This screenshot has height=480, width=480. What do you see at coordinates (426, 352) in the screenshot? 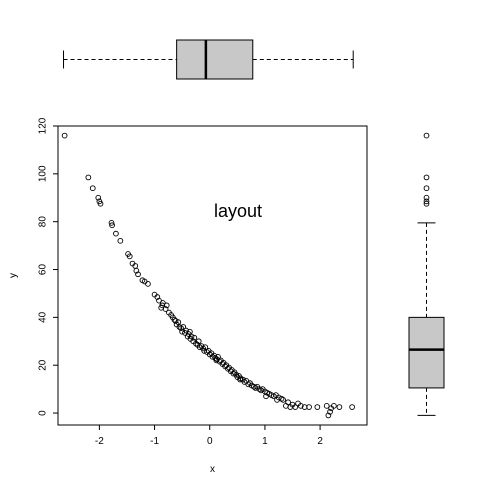
I see `y-box` at bounding box center [426, 352].